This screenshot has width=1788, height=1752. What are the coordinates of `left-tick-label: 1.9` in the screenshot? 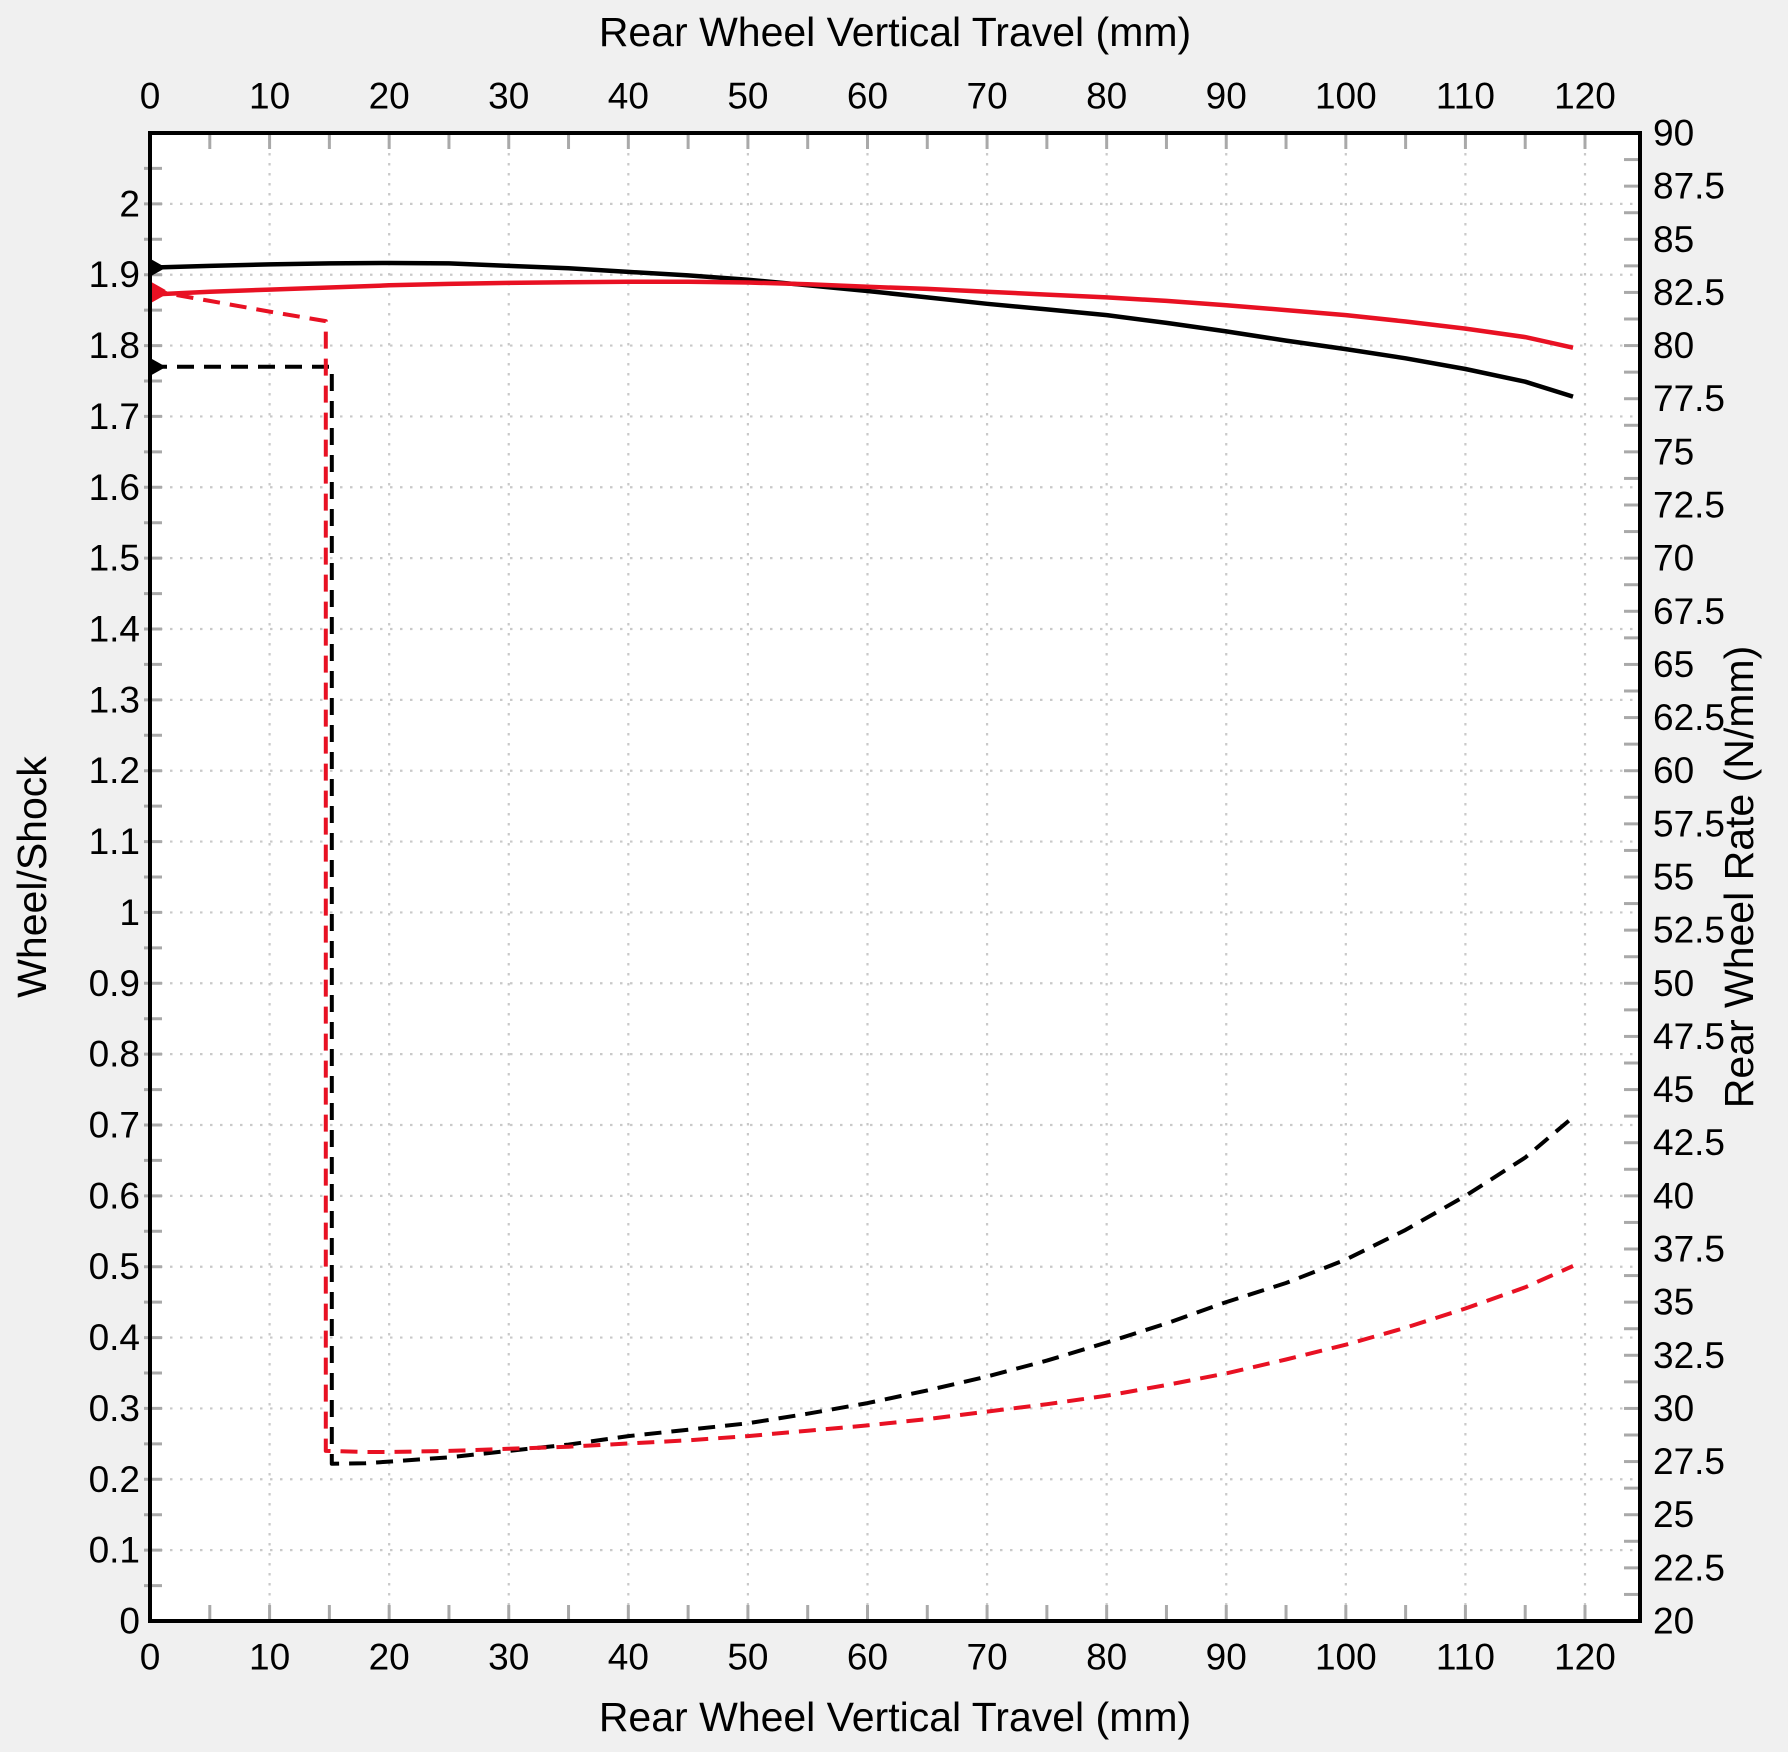 It's located at (114, 274).